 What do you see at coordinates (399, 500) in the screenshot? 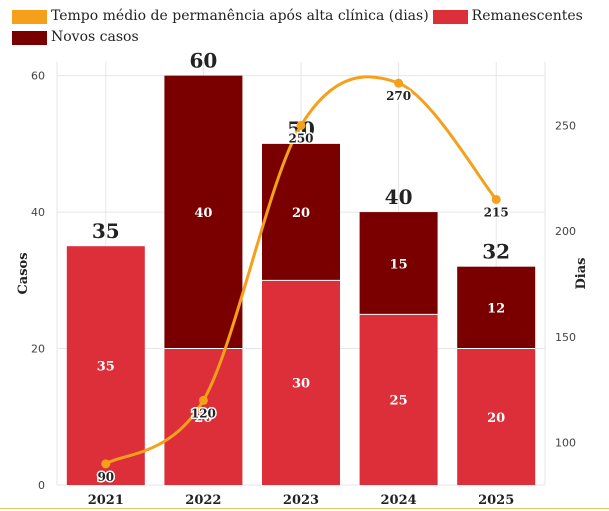
I see `x-tick-label: 2024` at bounding box center [399, 500].